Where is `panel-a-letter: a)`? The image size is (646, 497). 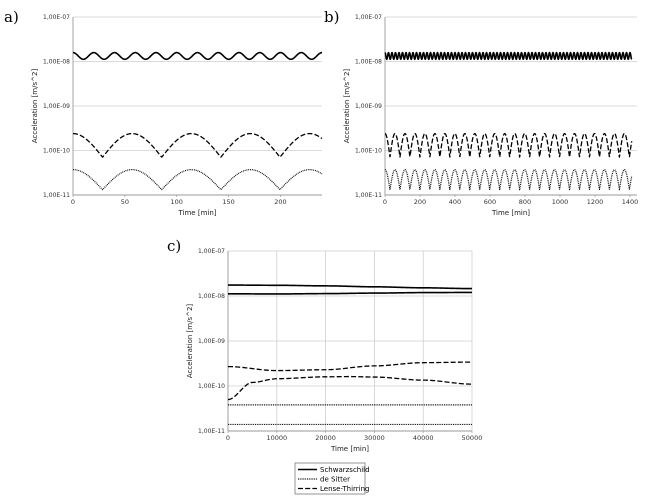 panel-a-letter: a) is located at coordinates (11, 17).